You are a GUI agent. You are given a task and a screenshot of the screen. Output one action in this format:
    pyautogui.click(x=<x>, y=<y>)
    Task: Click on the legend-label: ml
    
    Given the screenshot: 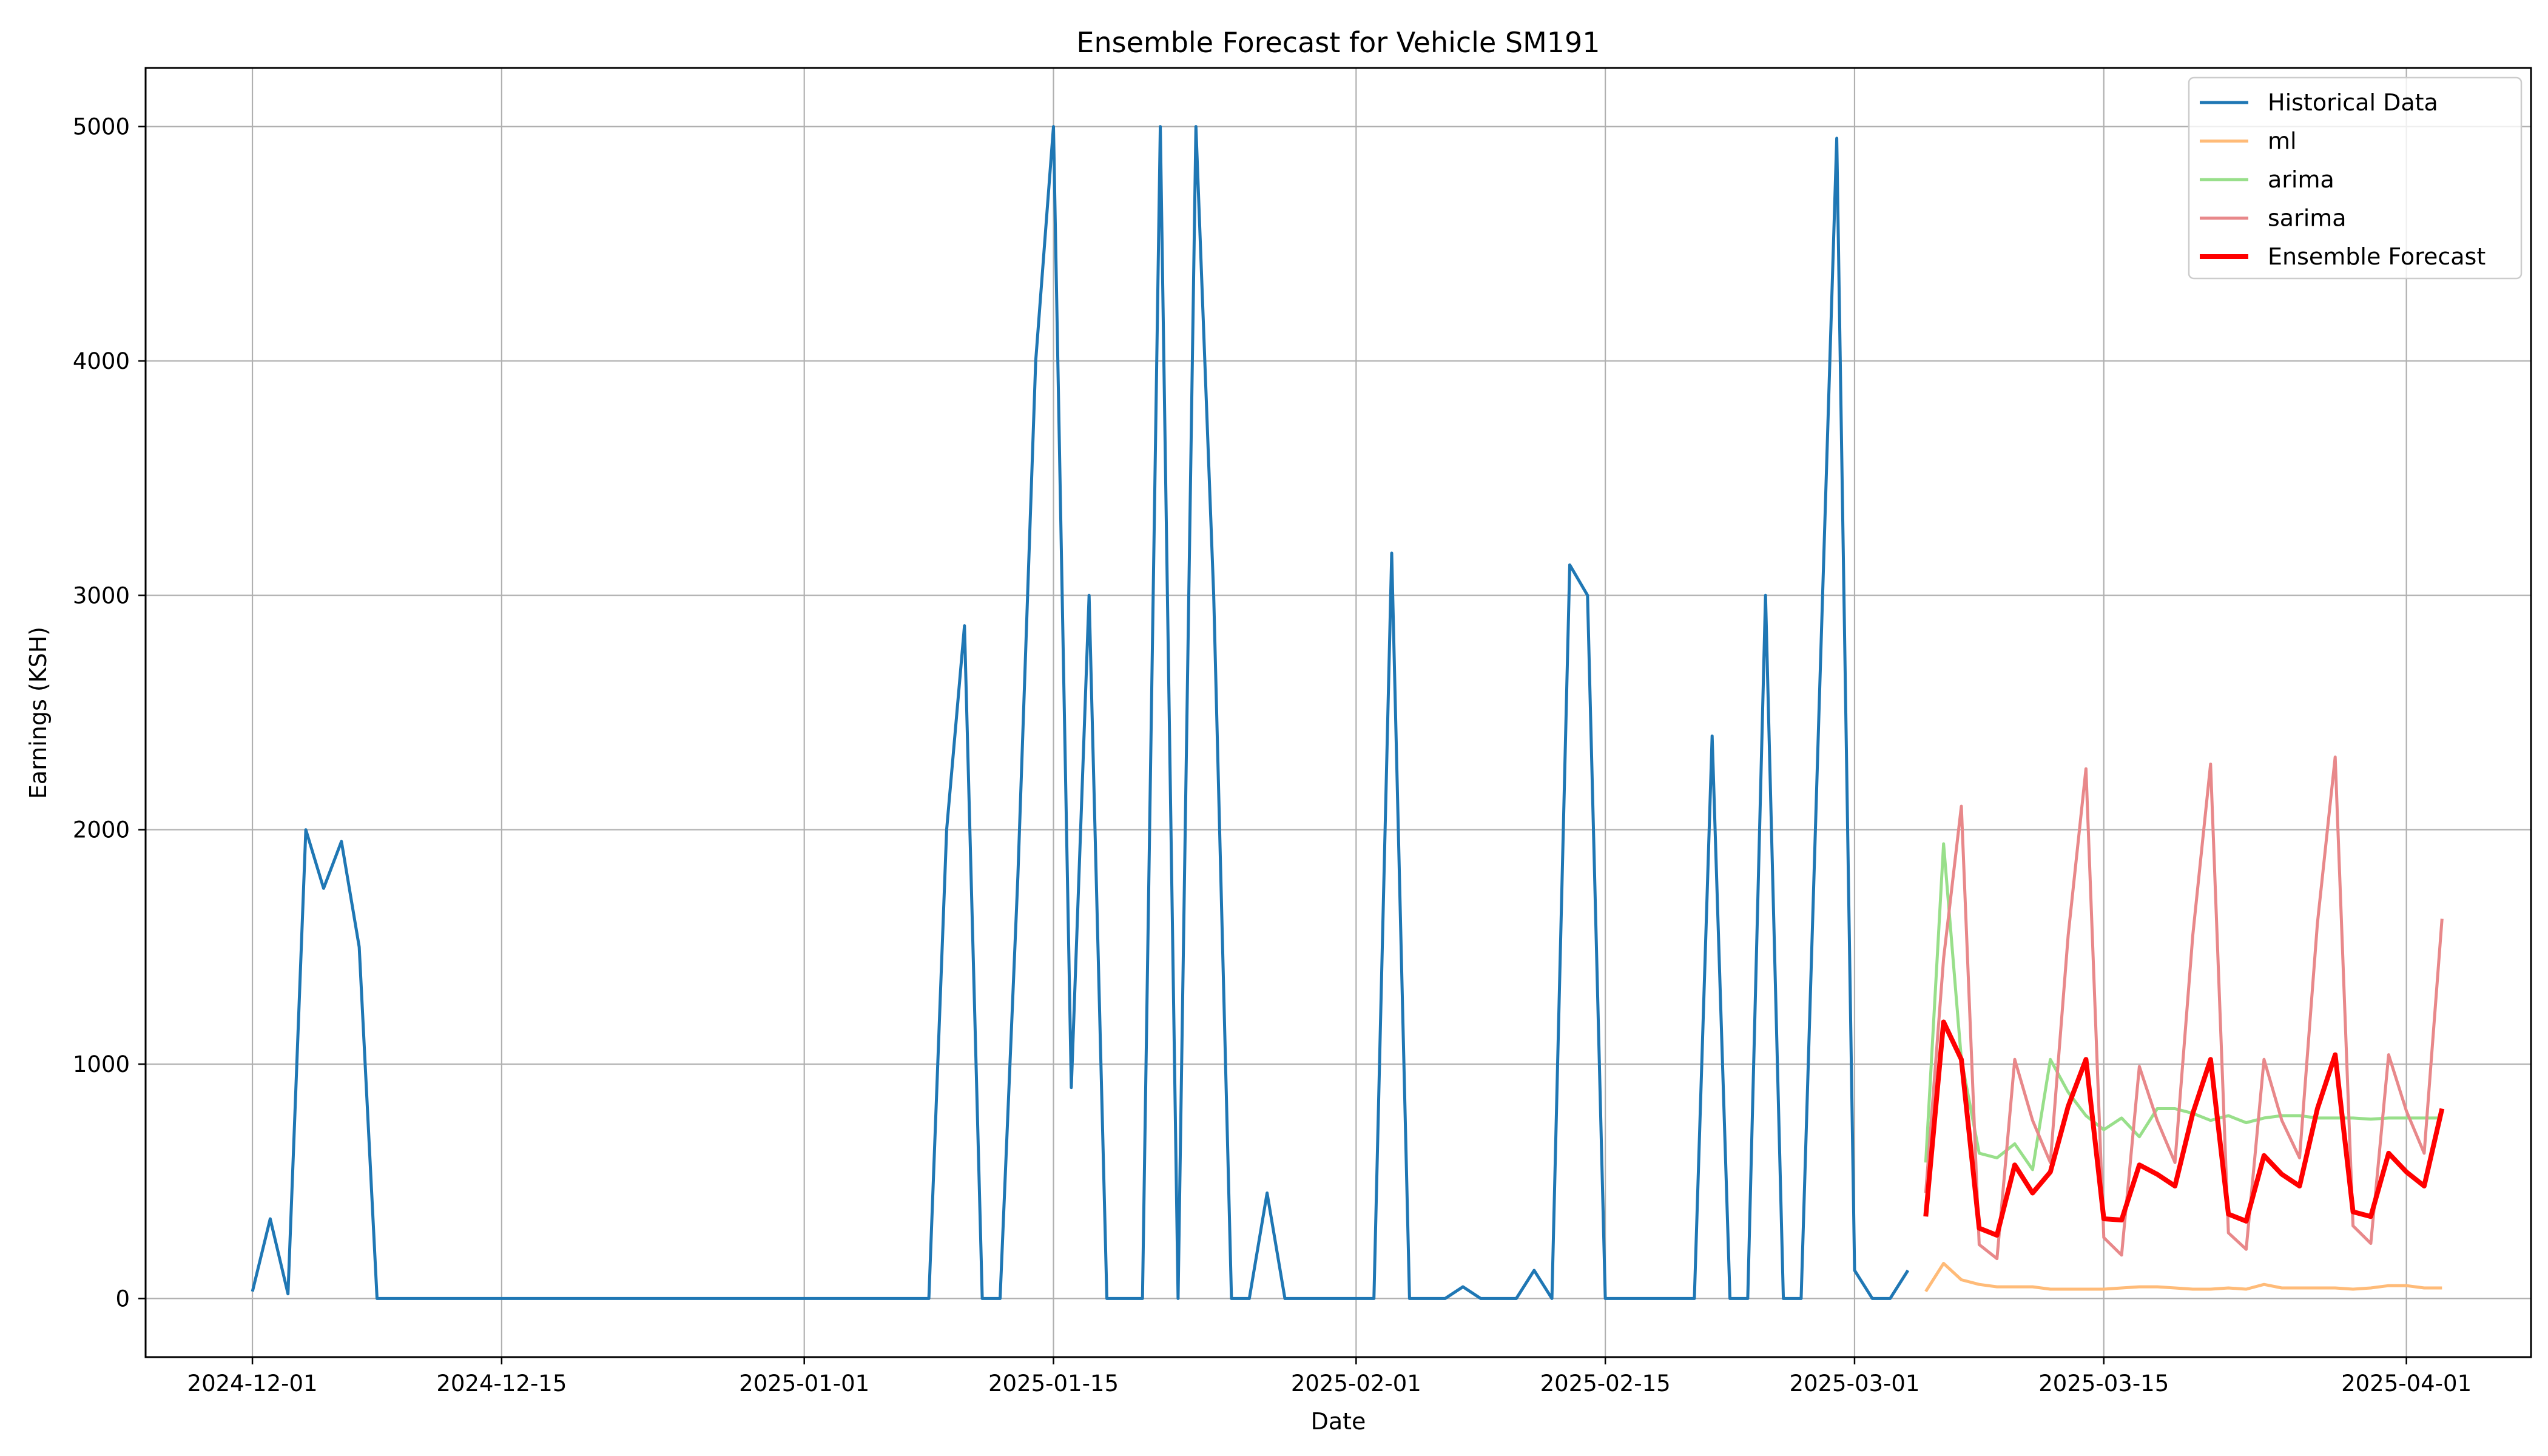 What is the action you would take?
    pyautogui.click(x=2282, y=141)
    